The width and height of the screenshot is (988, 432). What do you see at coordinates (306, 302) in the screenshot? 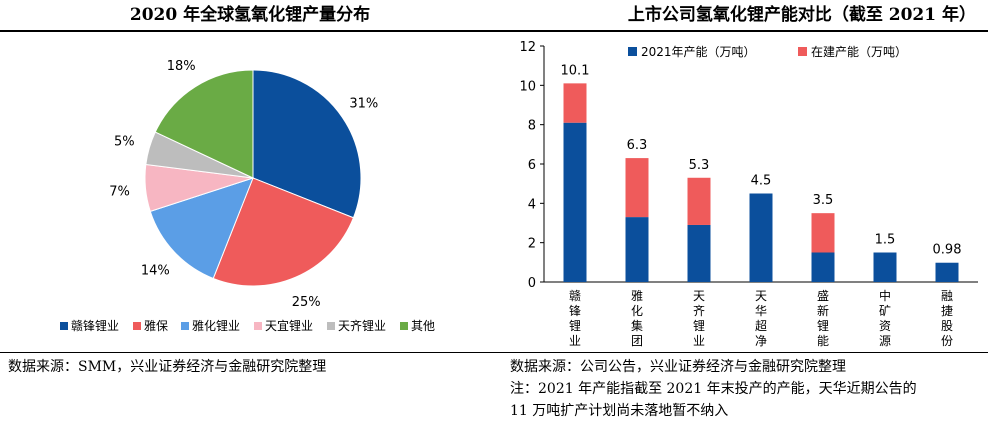
I see `pie-slice-label-2: 25%` at bounding box center [306, 302].